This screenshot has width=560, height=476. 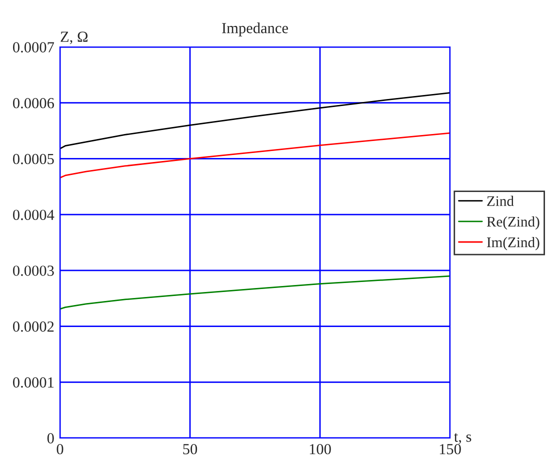 What do you see at coordinates (33, 215) in the screenshot?
I see `y-tick-label: 0.0004` at bounding box center [33, 215].